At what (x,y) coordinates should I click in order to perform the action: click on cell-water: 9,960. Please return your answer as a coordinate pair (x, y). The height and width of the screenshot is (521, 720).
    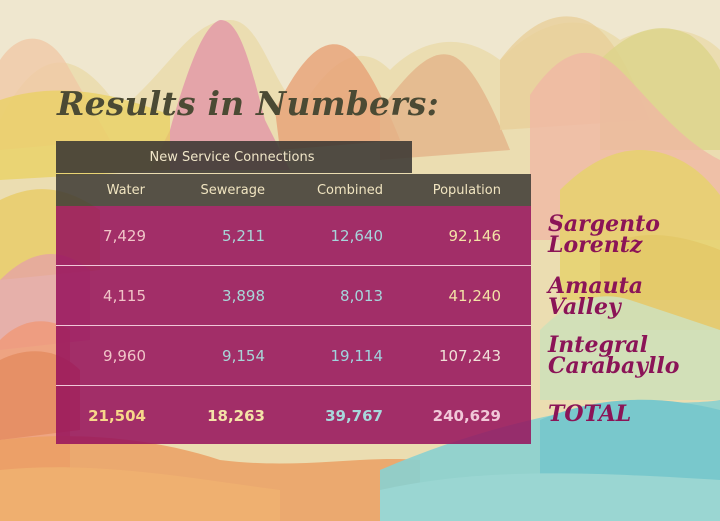
    Looking at the image, I should click on (124, 355).